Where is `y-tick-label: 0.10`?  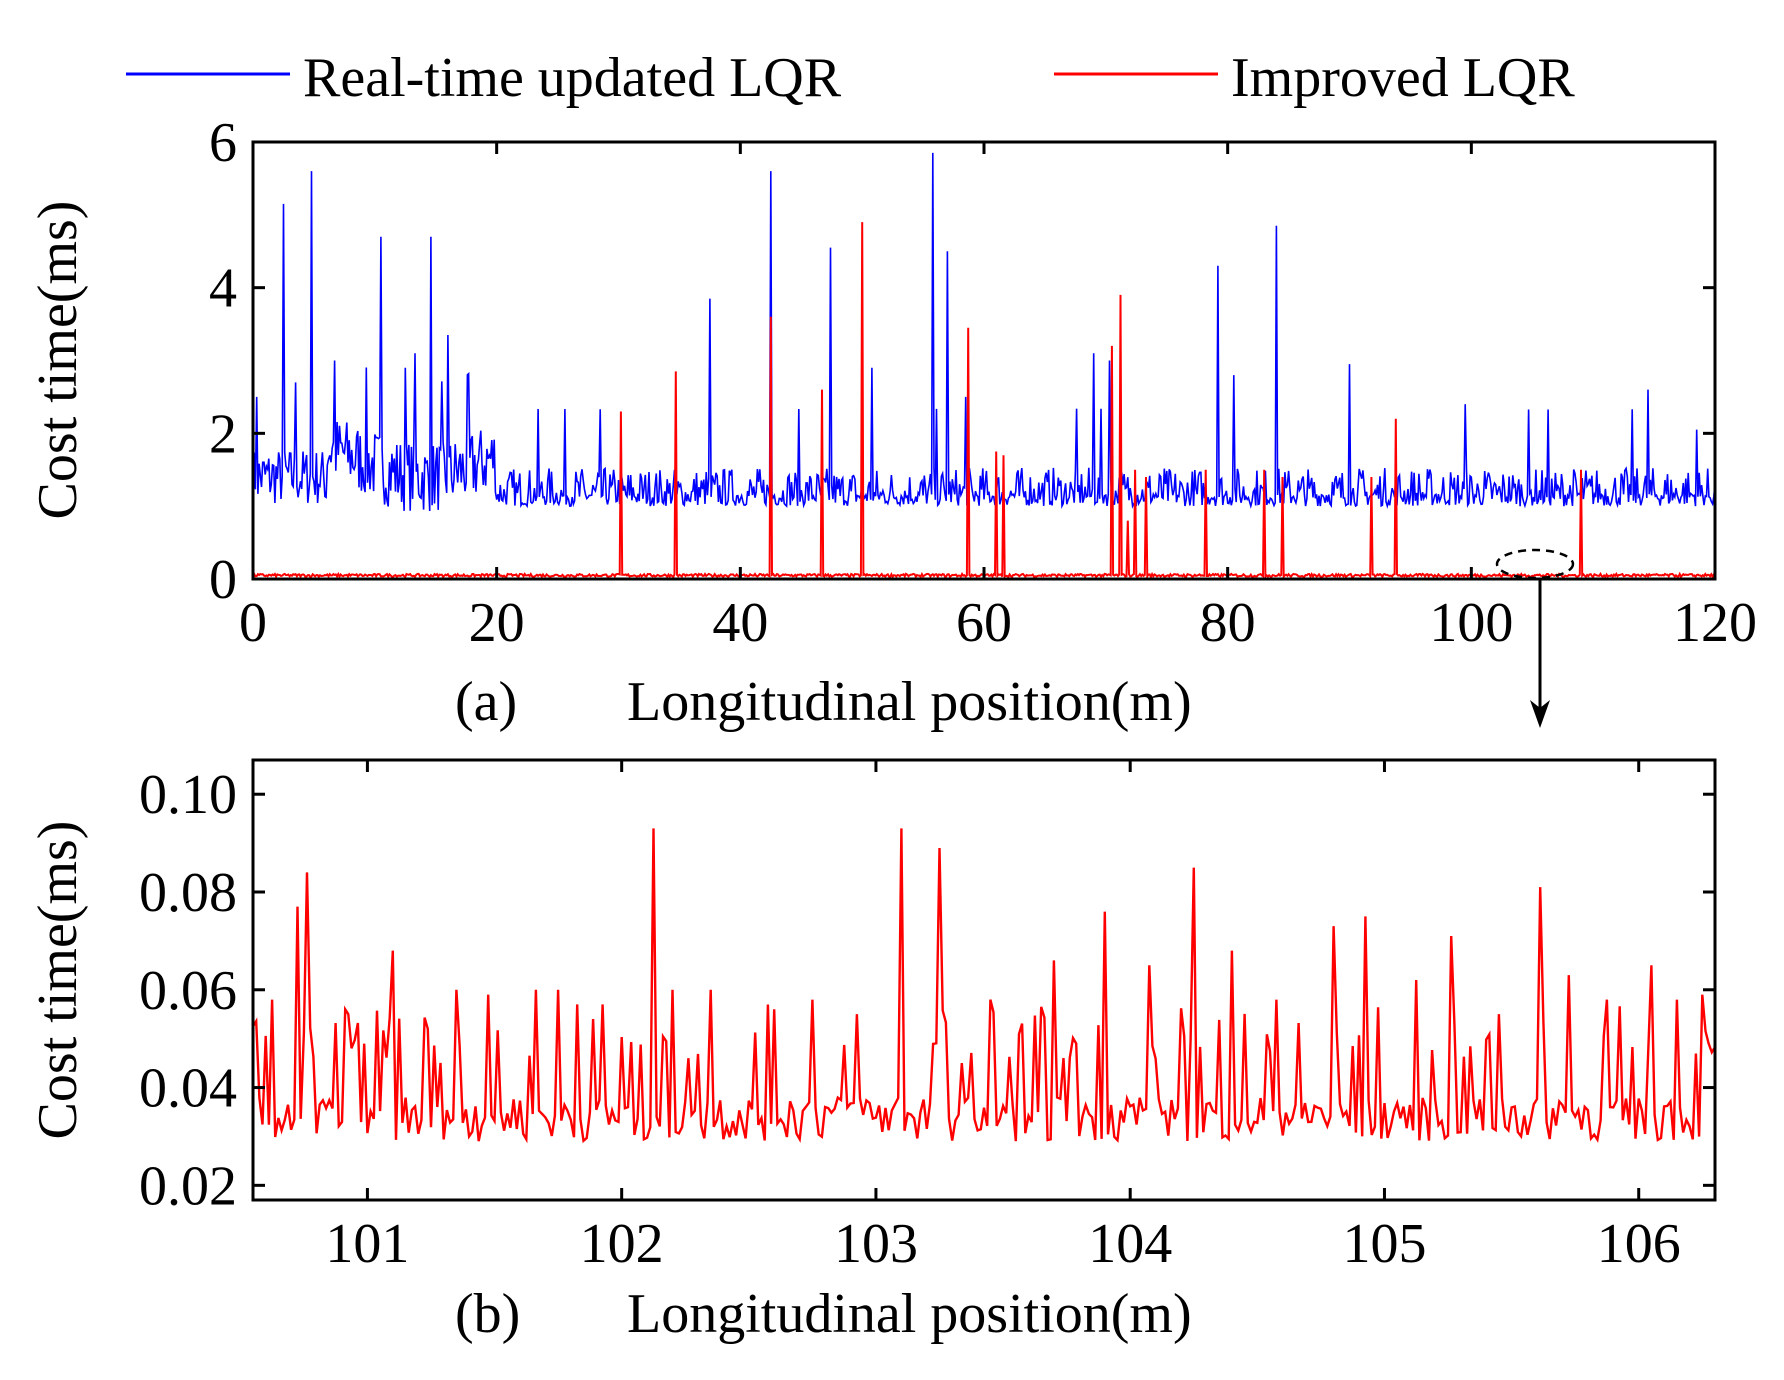 y-tick-label: 0.10 is located at coordinates (188, 795).